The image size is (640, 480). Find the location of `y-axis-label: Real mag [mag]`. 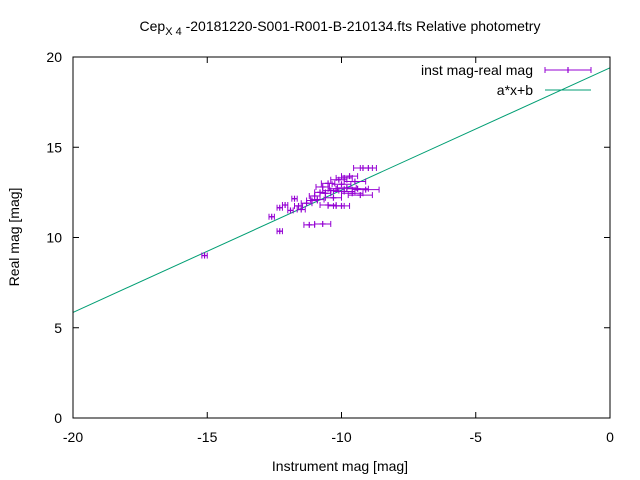

y-axis-label: Real mag [mag] is located at coordinates (14, 237).